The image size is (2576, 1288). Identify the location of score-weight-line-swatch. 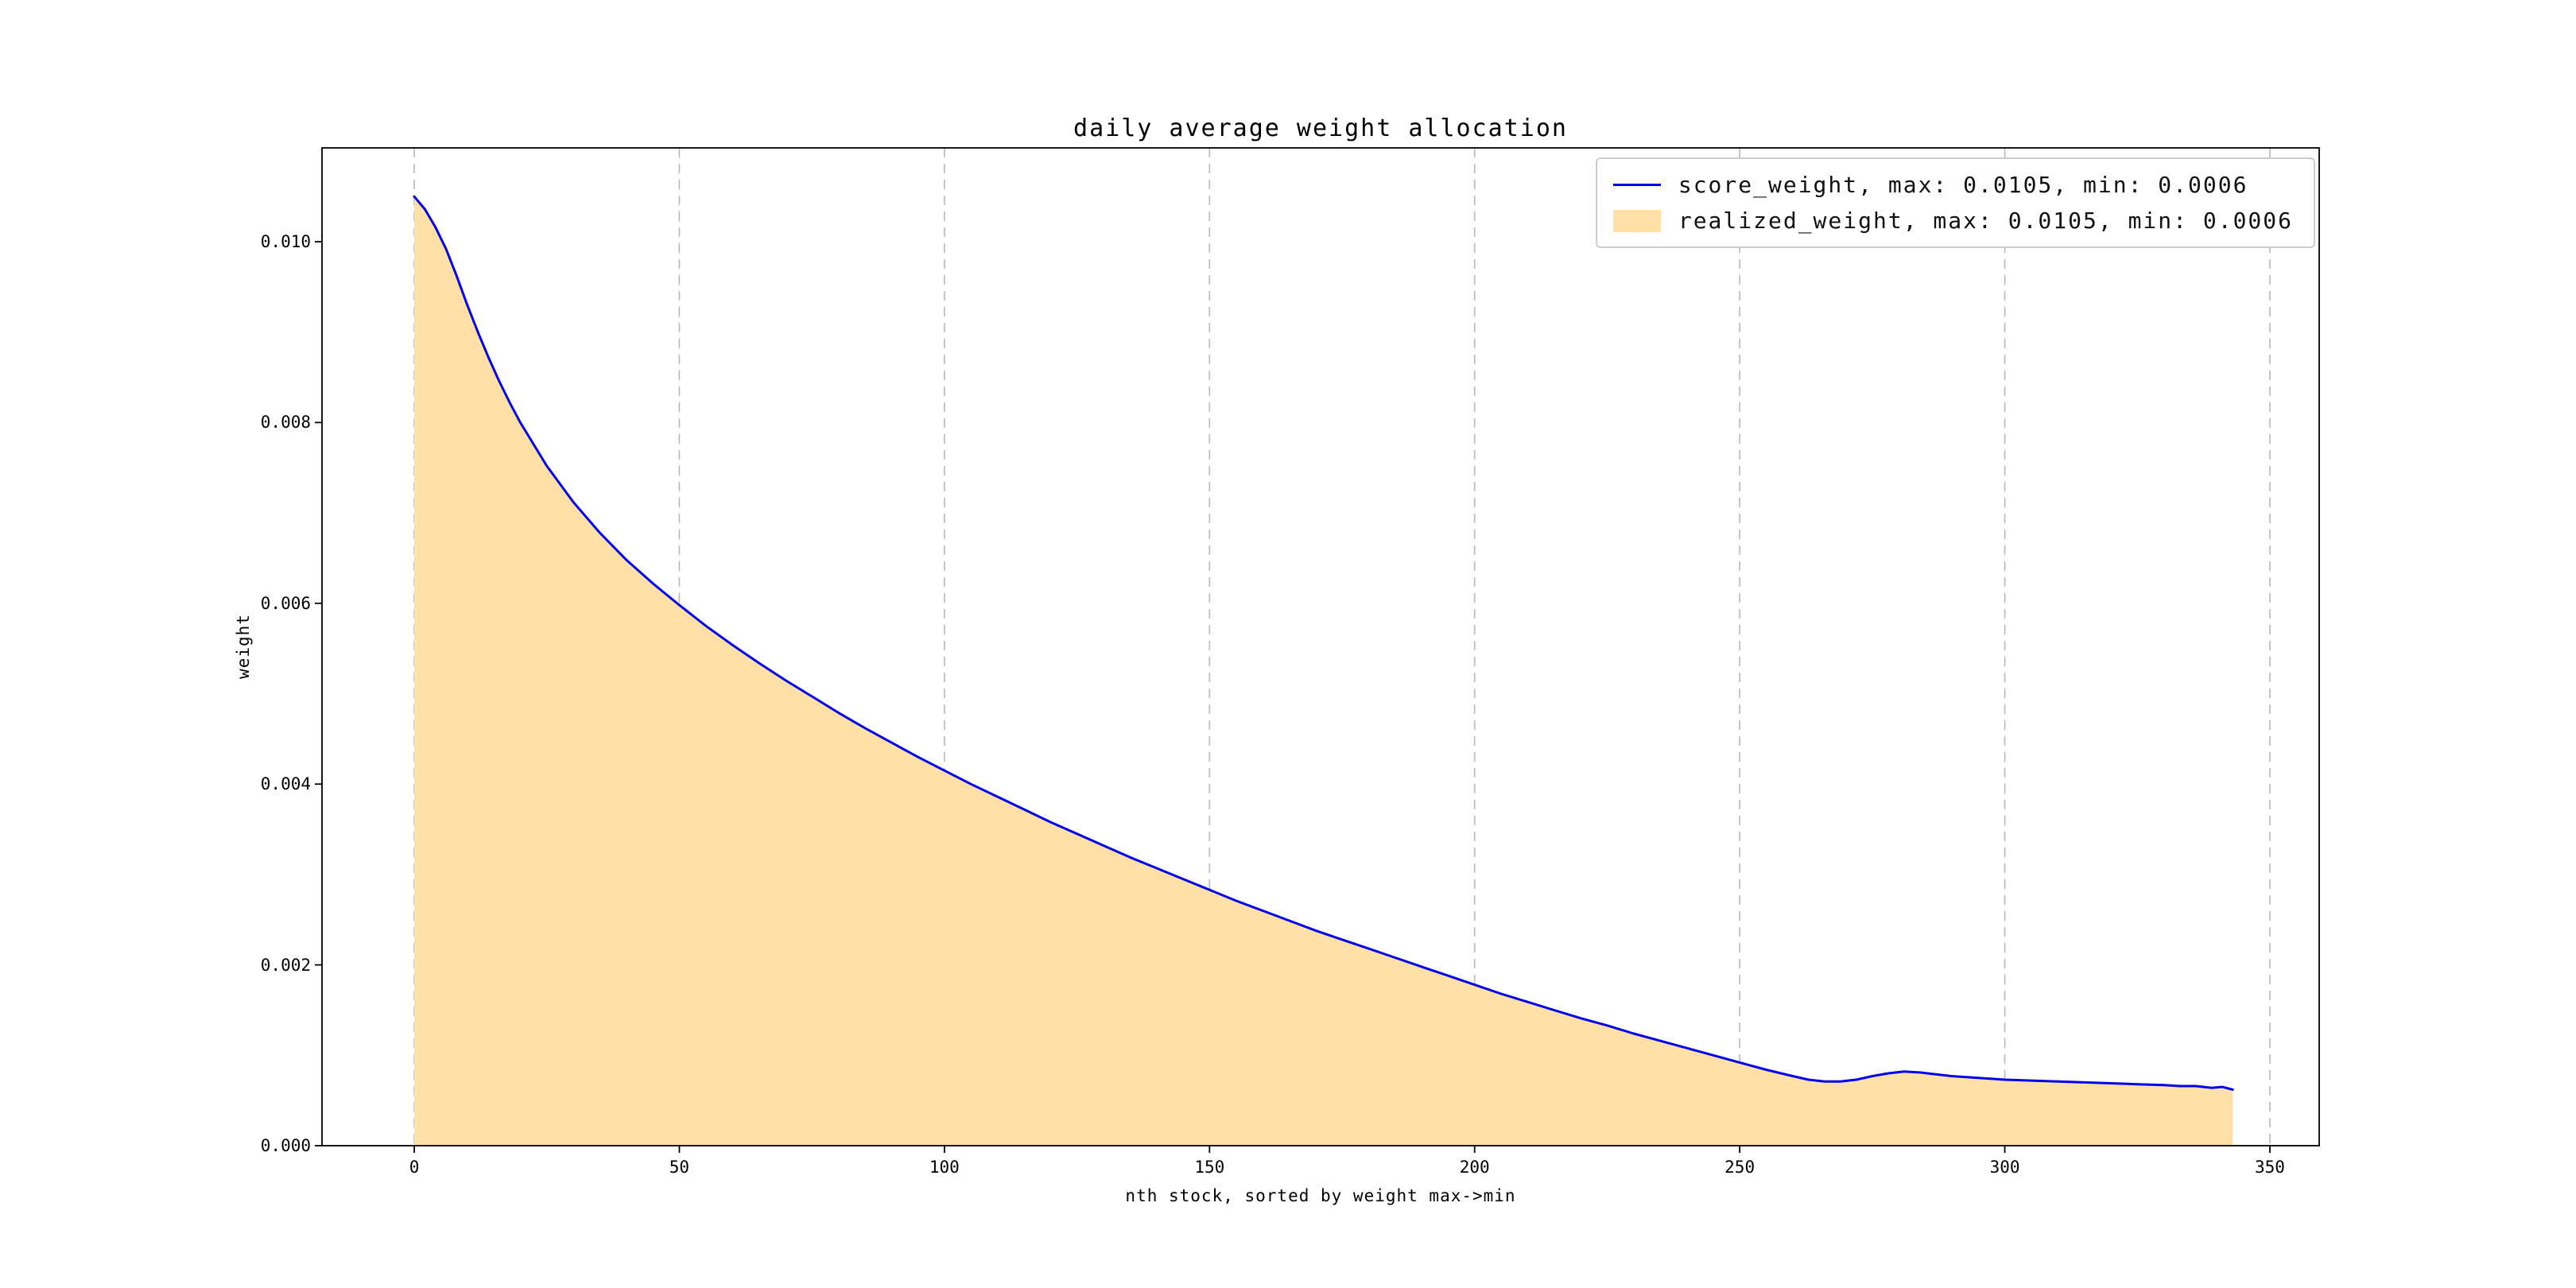
(1637, 185).